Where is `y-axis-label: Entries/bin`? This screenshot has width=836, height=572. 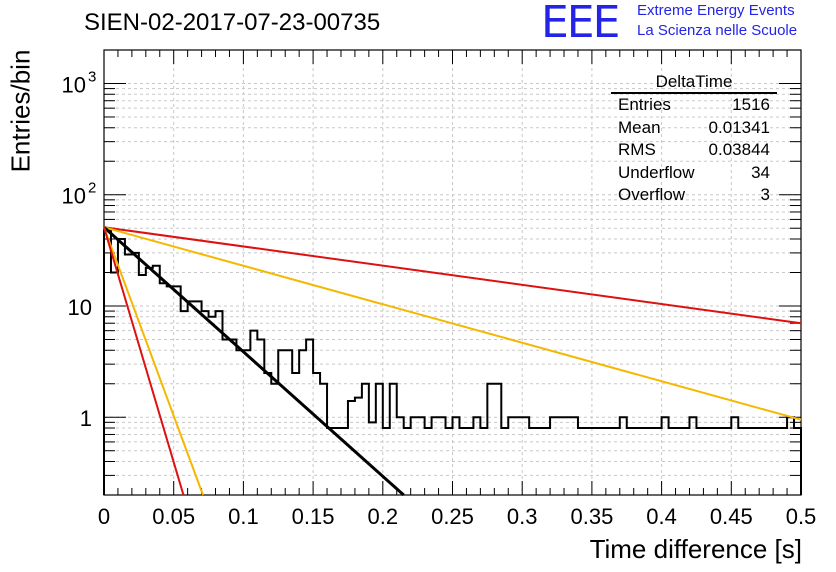
y-axis-label: Entries/bin is located at coordinates (20, 111).